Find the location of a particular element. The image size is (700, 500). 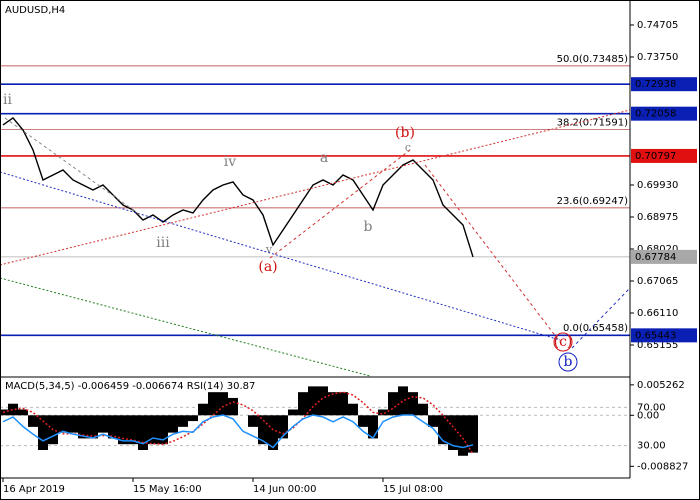

x-tick-label: 16 Apr 2019 is located at coordinates (34, 489).